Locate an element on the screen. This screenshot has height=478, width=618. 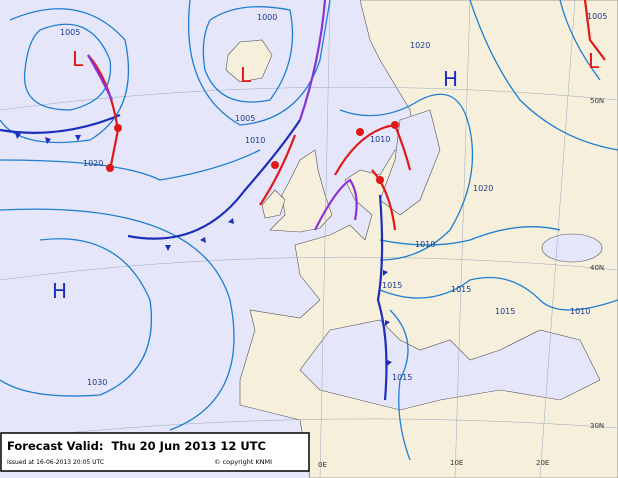
forecast-valid: Forecast Valid: Thu 20 Jun 2013 12 UTC is located at coordinates (136, 446).